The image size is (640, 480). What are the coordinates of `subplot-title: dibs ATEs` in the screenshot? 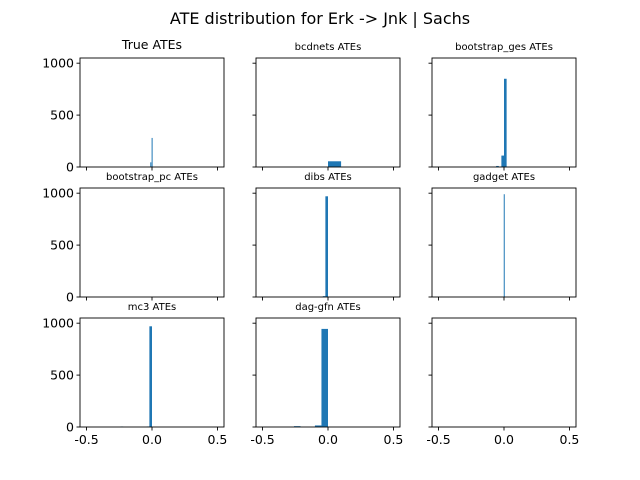 It's located at (328, 177).